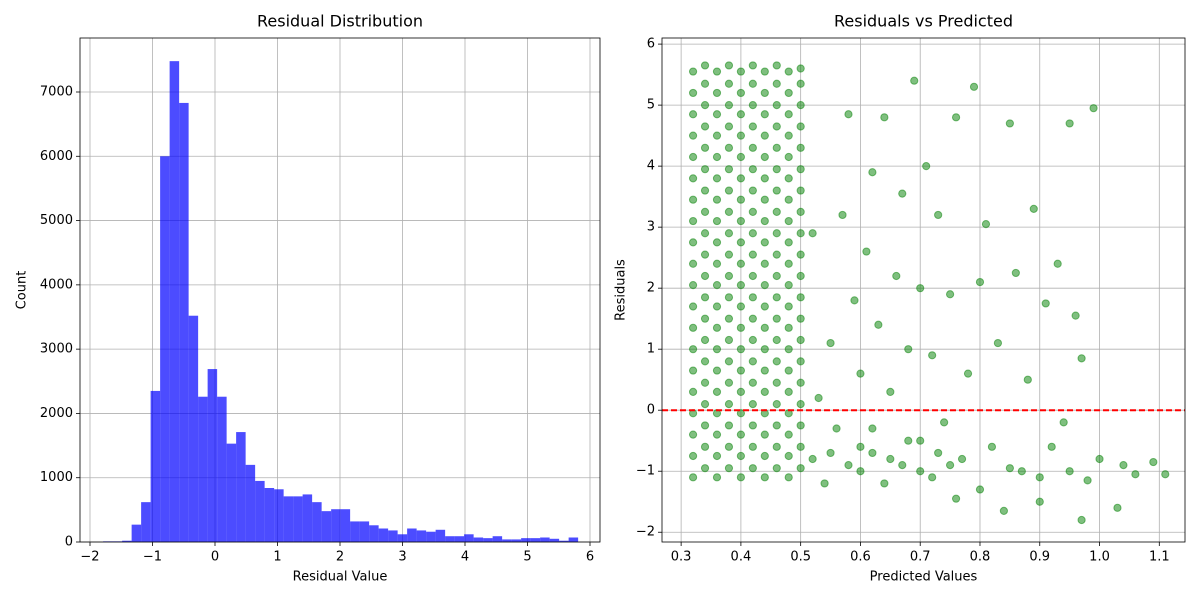  Describe the element at coordinates (215, 557) in the screenshot. I see `x-tick-label: 0` at that location.